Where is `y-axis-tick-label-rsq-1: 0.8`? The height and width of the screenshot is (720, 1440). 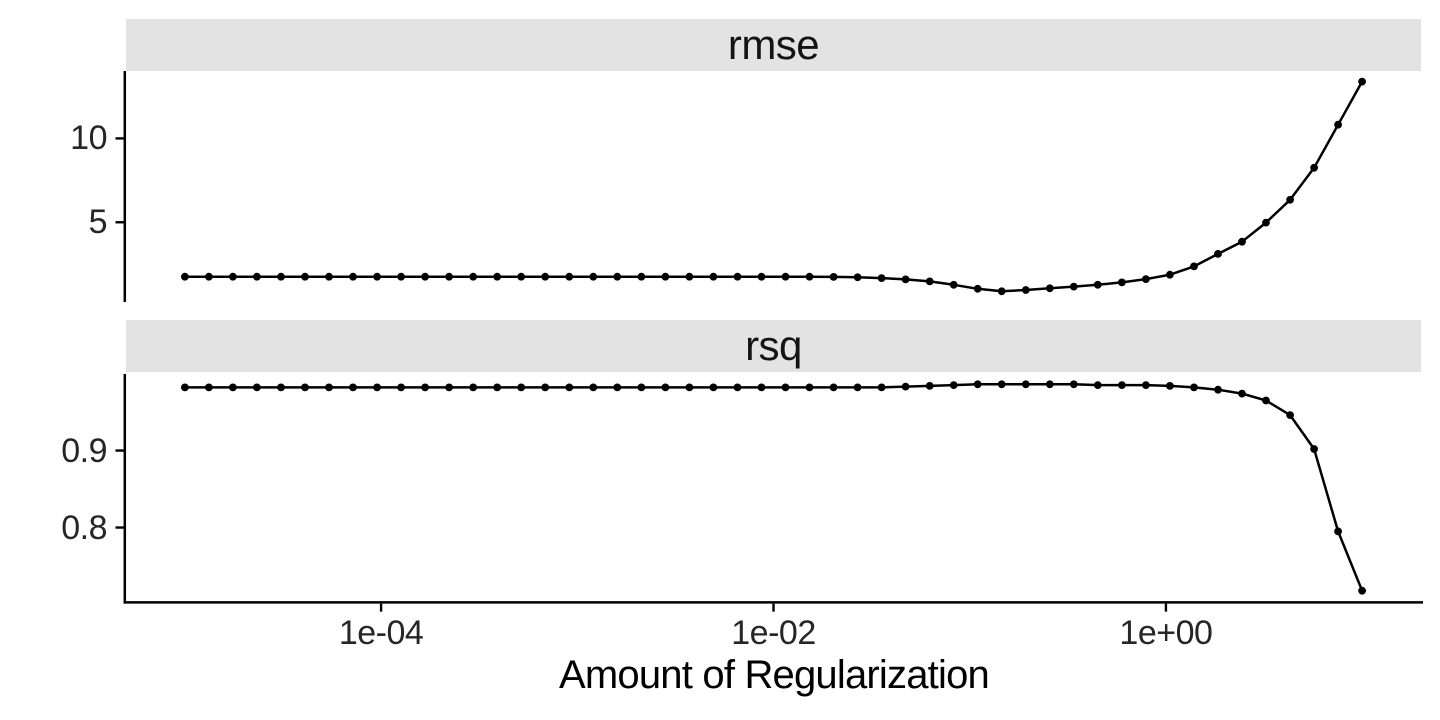
y-axis-tick-label-rsq-1: 0.8 is located at coordinates (84, 527).